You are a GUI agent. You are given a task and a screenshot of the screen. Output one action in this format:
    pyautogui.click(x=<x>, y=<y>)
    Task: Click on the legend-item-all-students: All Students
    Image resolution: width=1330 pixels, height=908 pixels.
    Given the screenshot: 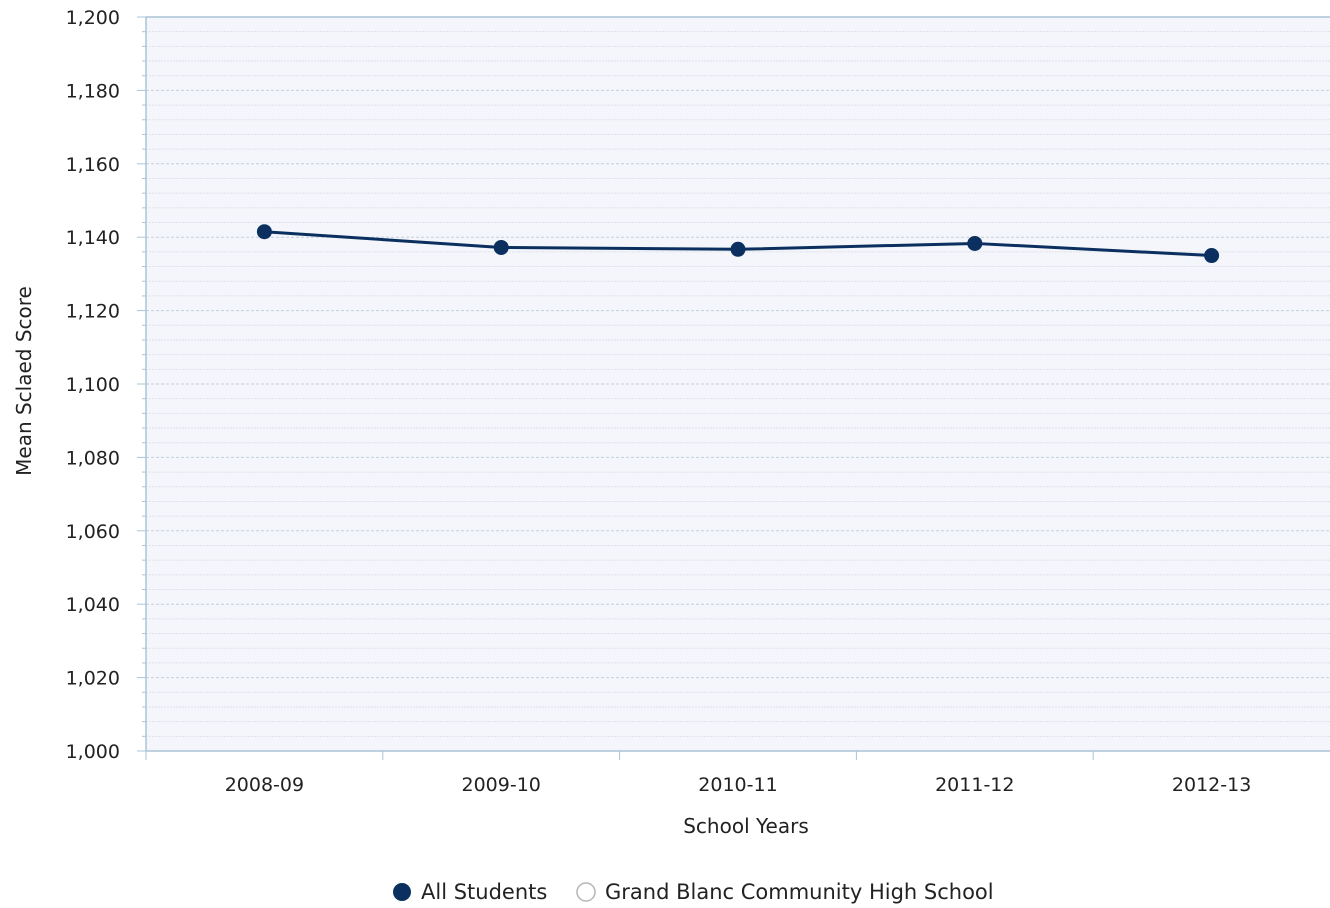 What is the action you would take?
    pyautogui.click(x=470, y=892)
    